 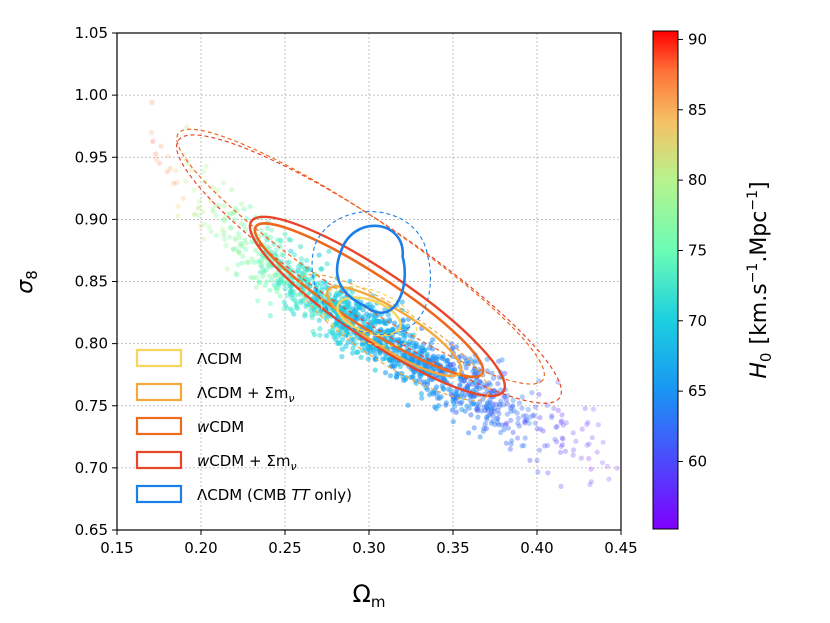 What do you see at coordinates (219, 359) in the screenshot?
I see `legend-label-main: ΛCDM` at bounding box center [219, 359].